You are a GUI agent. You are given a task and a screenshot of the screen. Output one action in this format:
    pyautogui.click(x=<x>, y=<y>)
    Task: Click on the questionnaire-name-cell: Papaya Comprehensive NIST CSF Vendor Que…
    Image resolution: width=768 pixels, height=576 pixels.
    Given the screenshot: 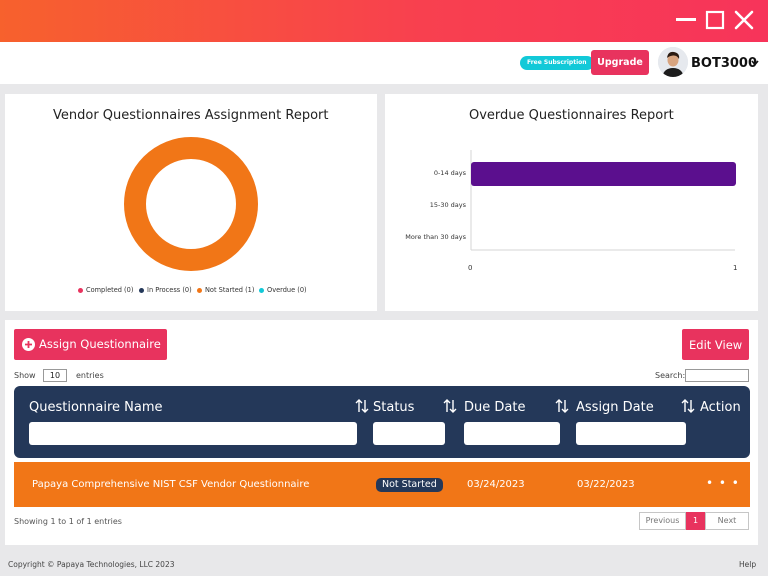 What is the action you would take?
    pyautogui.click(x=171, y=484)
    